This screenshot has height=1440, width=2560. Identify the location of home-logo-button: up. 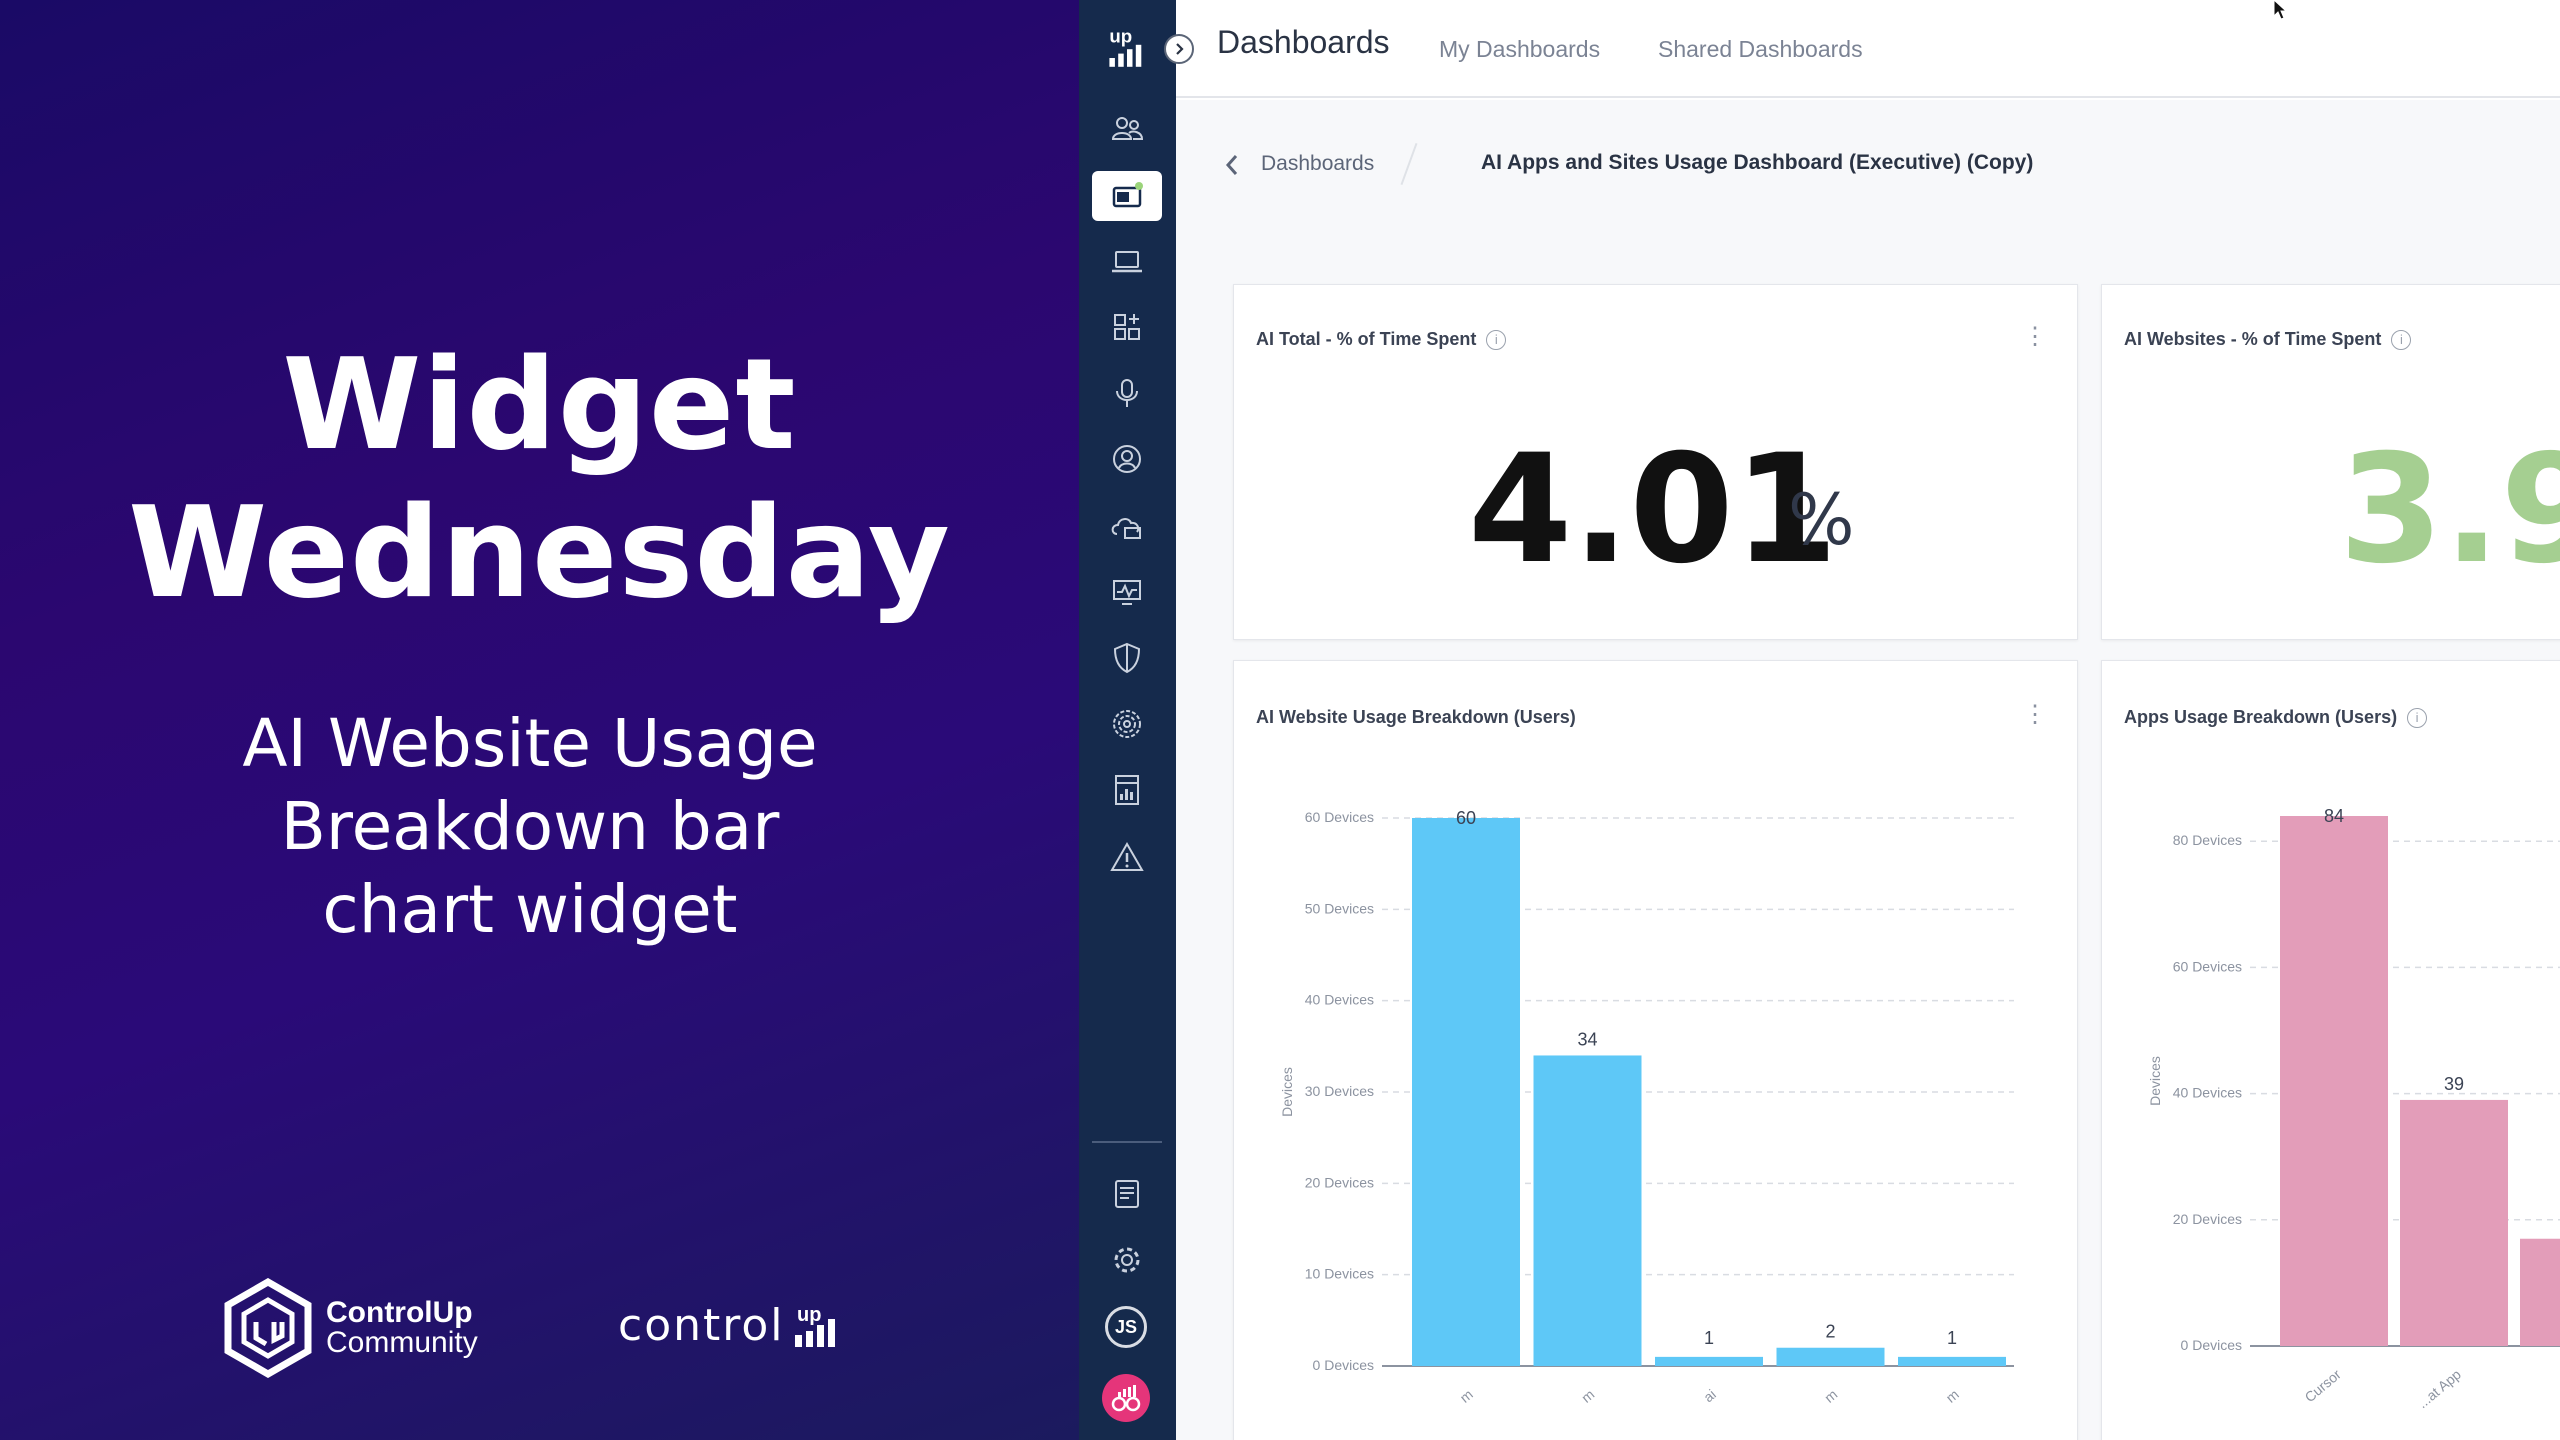
(1127, 47).